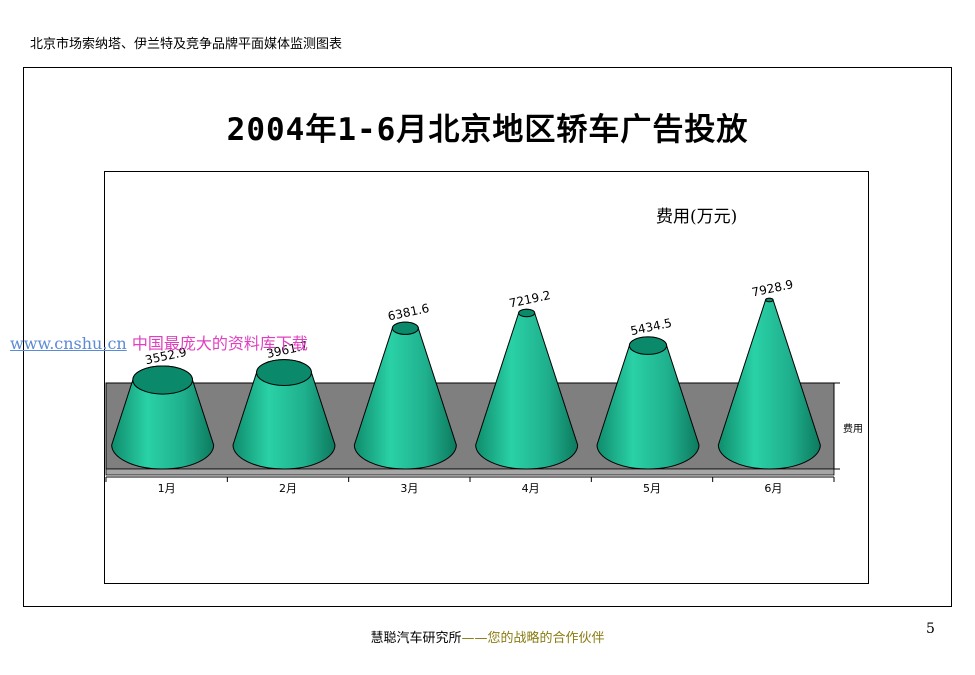 The image size is (975, 675). Describe the element at coordinates (773, 488) in the screenshot. I see `category-label-6: 6月` at that location.